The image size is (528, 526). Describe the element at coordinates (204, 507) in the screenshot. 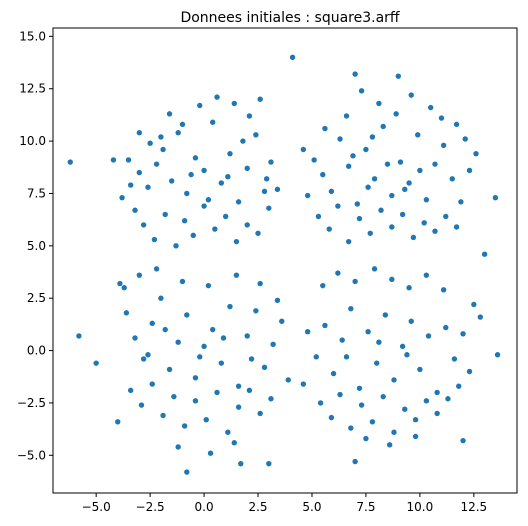

I see `x-tick-label: 0.0` at that location.